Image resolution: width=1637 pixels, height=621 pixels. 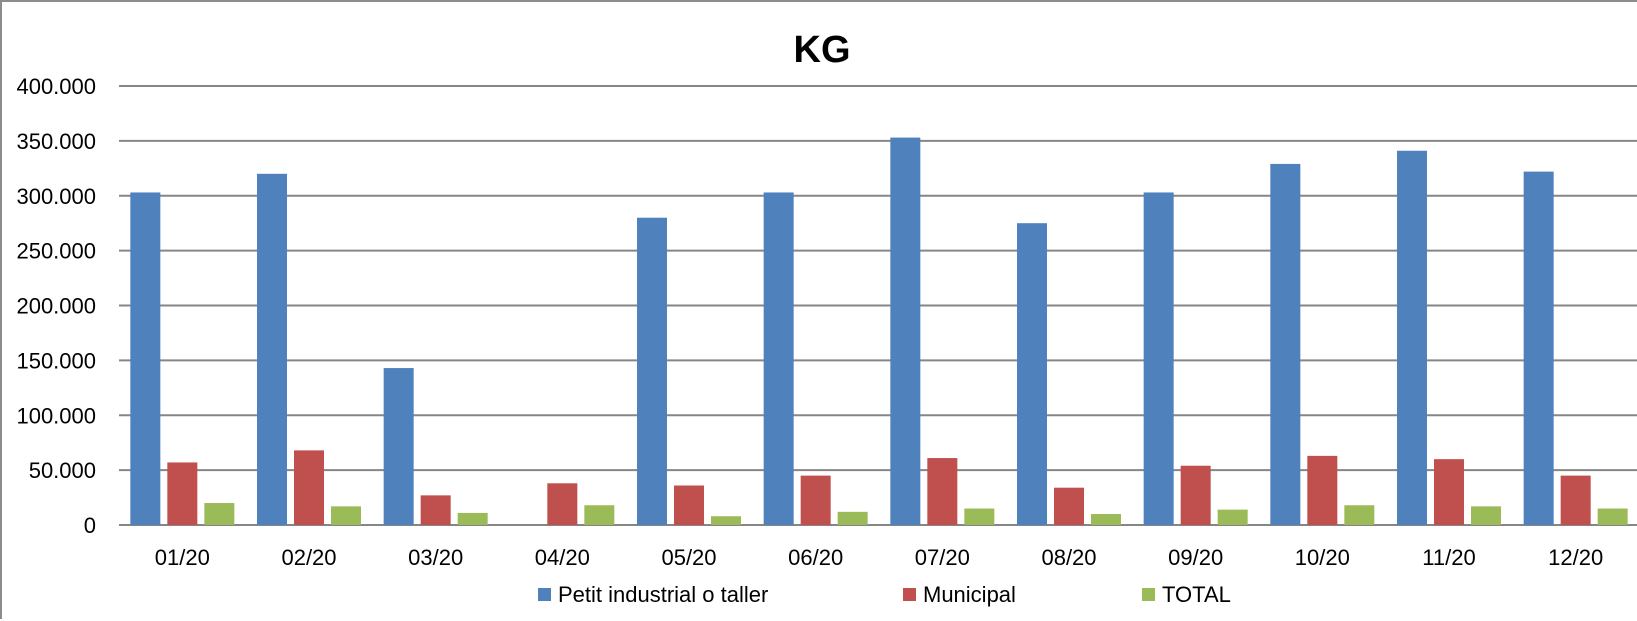 I want to click on chart-title: KG, so click(x=822, y=50).